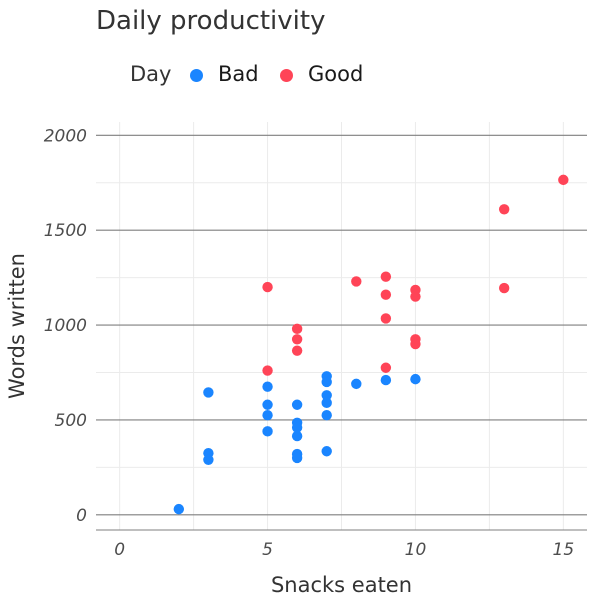 This screenshot has height=600, width=600. I want to click on x-tick-label: 0, so click(119, 550).